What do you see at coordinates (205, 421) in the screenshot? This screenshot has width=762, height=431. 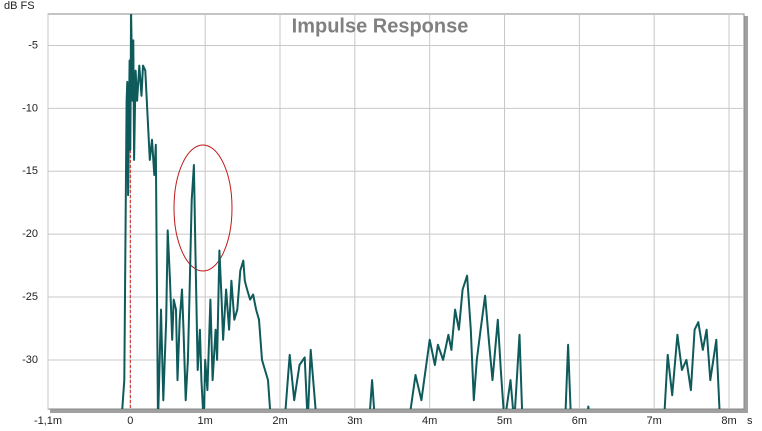 I see `x-tick-label: 1m` at bounding box center [205, 421].